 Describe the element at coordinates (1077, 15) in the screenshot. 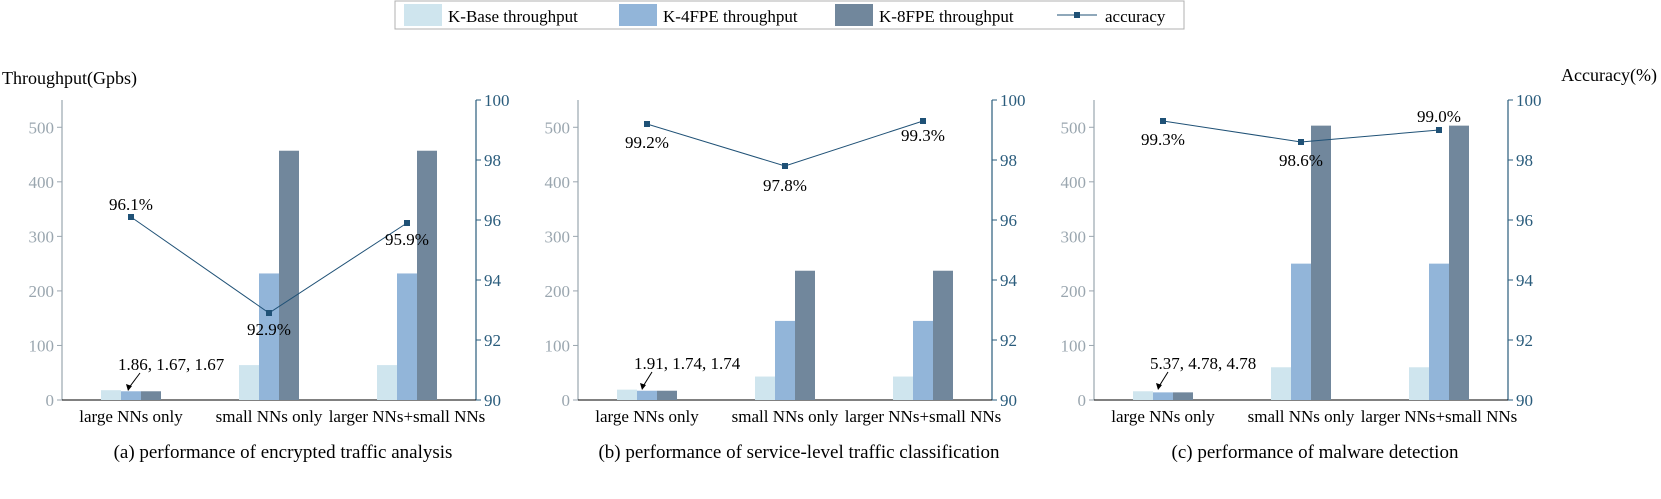

I see `legend-marker` at that location.